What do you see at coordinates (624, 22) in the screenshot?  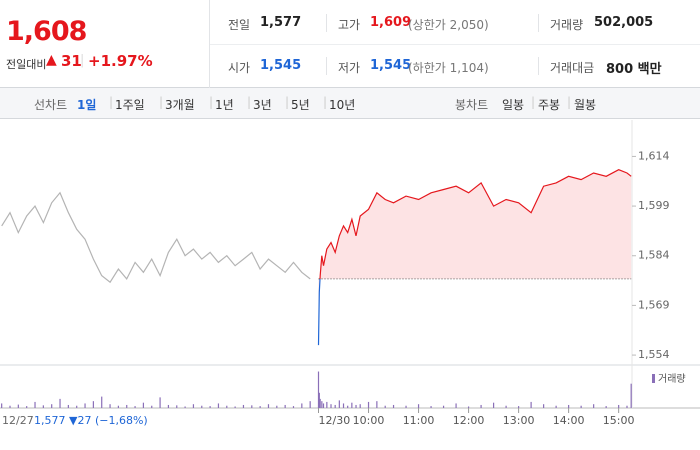 I see `stat-value: 502,005` at bounding box center [624, 22].